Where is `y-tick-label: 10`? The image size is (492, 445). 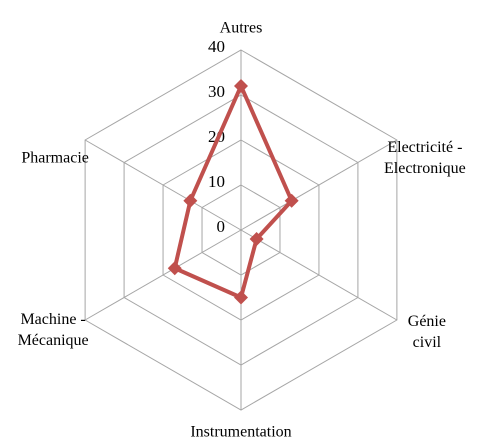 y-tick-label: 10 is located at coordinates (216, 181).